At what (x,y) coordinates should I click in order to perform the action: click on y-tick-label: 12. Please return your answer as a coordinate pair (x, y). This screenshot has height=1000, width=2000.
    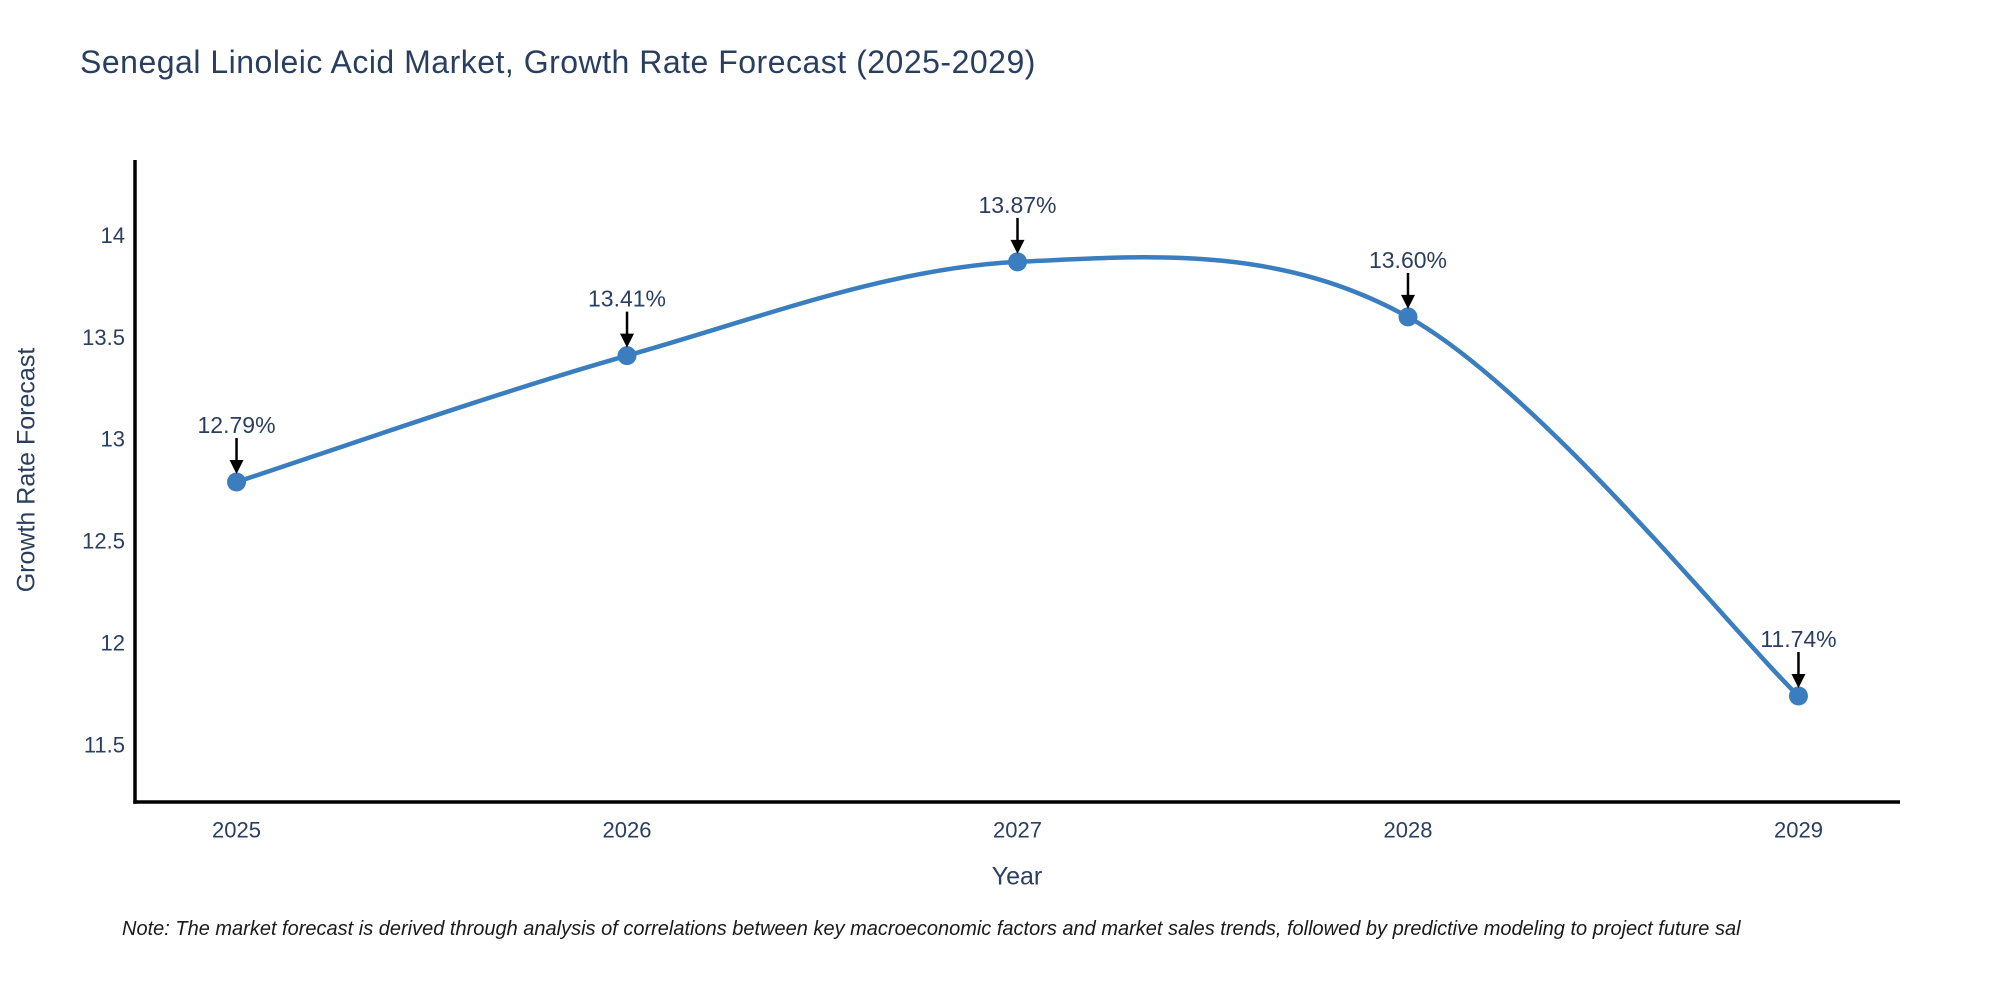
    Looking at the image, I should click on (113, 643).